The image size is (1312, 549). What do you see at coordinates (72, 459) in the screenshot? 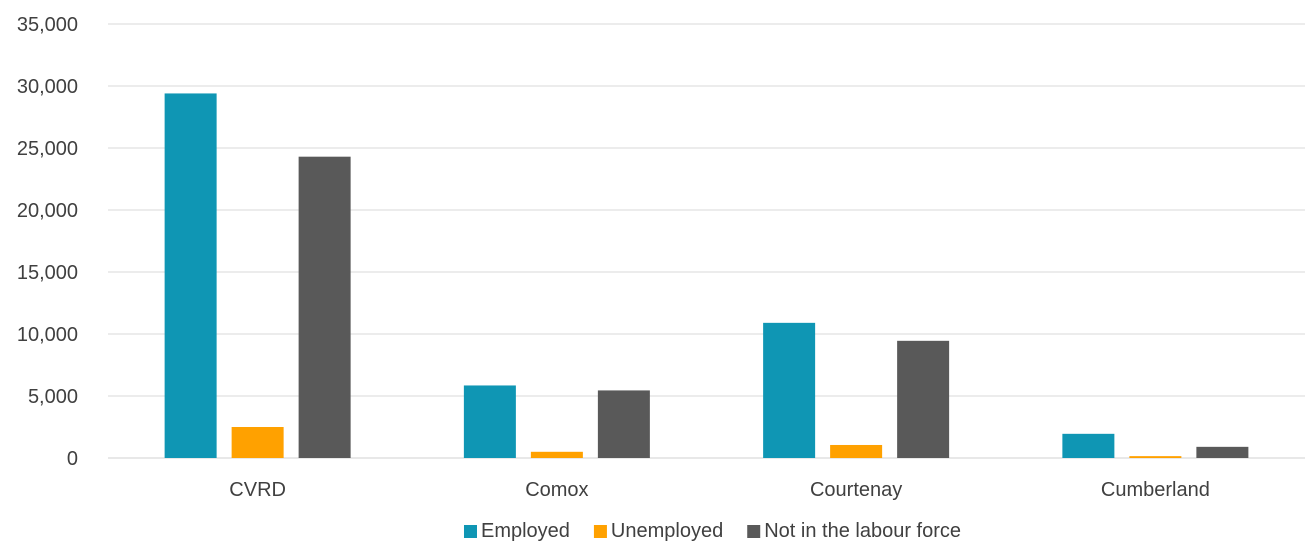
I see `y-tick-label: 0` at bounding box center [72, 459].